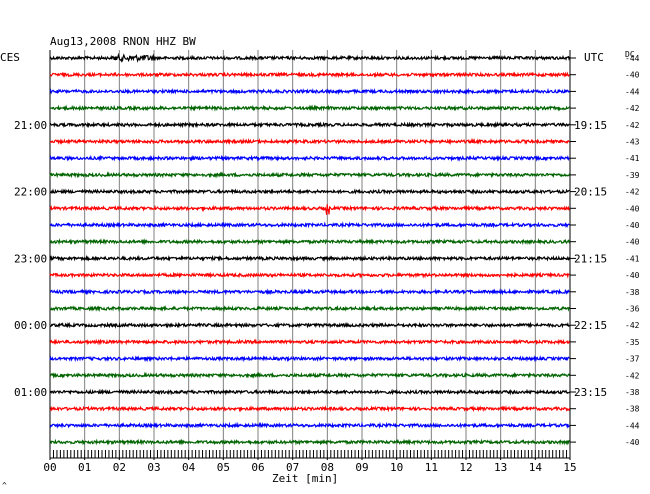  I want to click on x-tick-label: 05, so click(223, 467).